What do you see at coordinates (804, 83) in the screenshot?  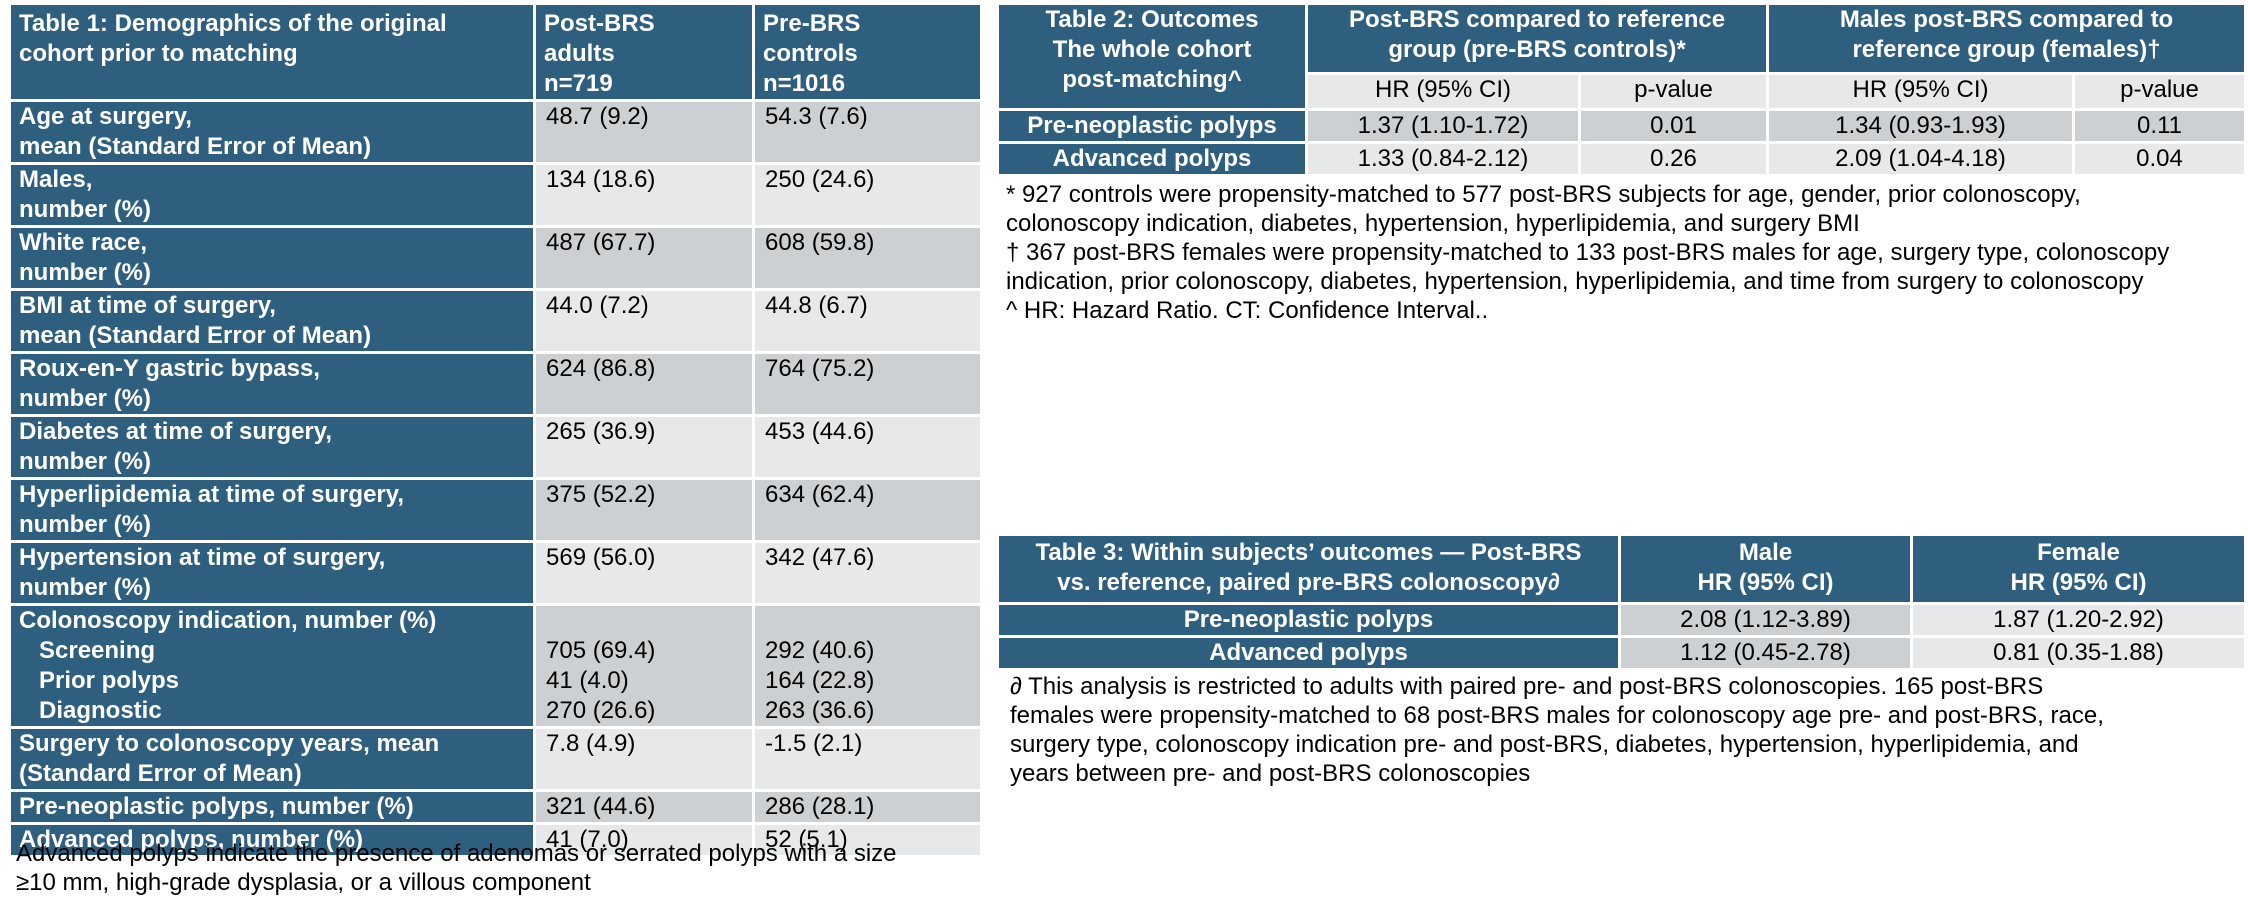 I see `col-pre-line3: n=1016` at bounding box center [804, 83].